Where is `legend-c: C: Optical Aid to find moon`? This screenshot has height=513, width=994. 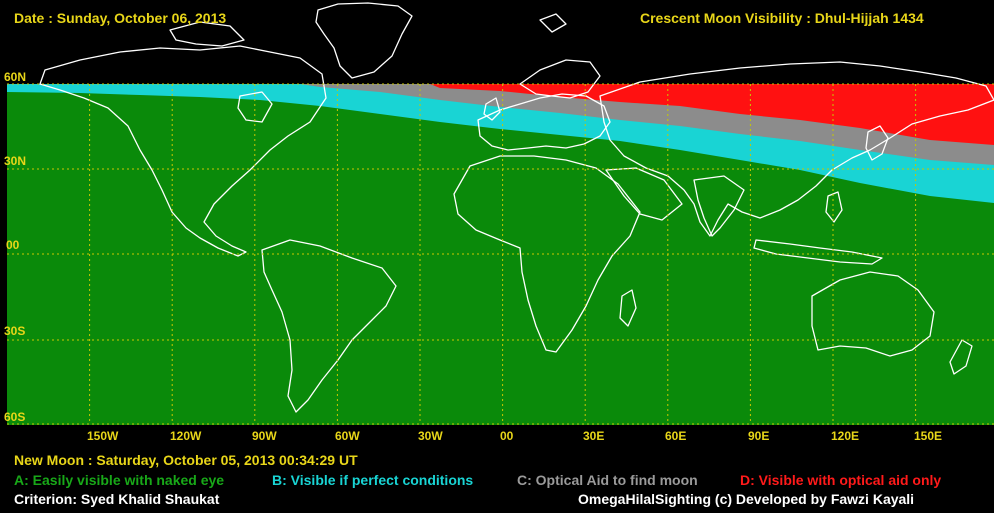
legend-c: C: Optical Aid to find moon is located at coordinates (607, 480).